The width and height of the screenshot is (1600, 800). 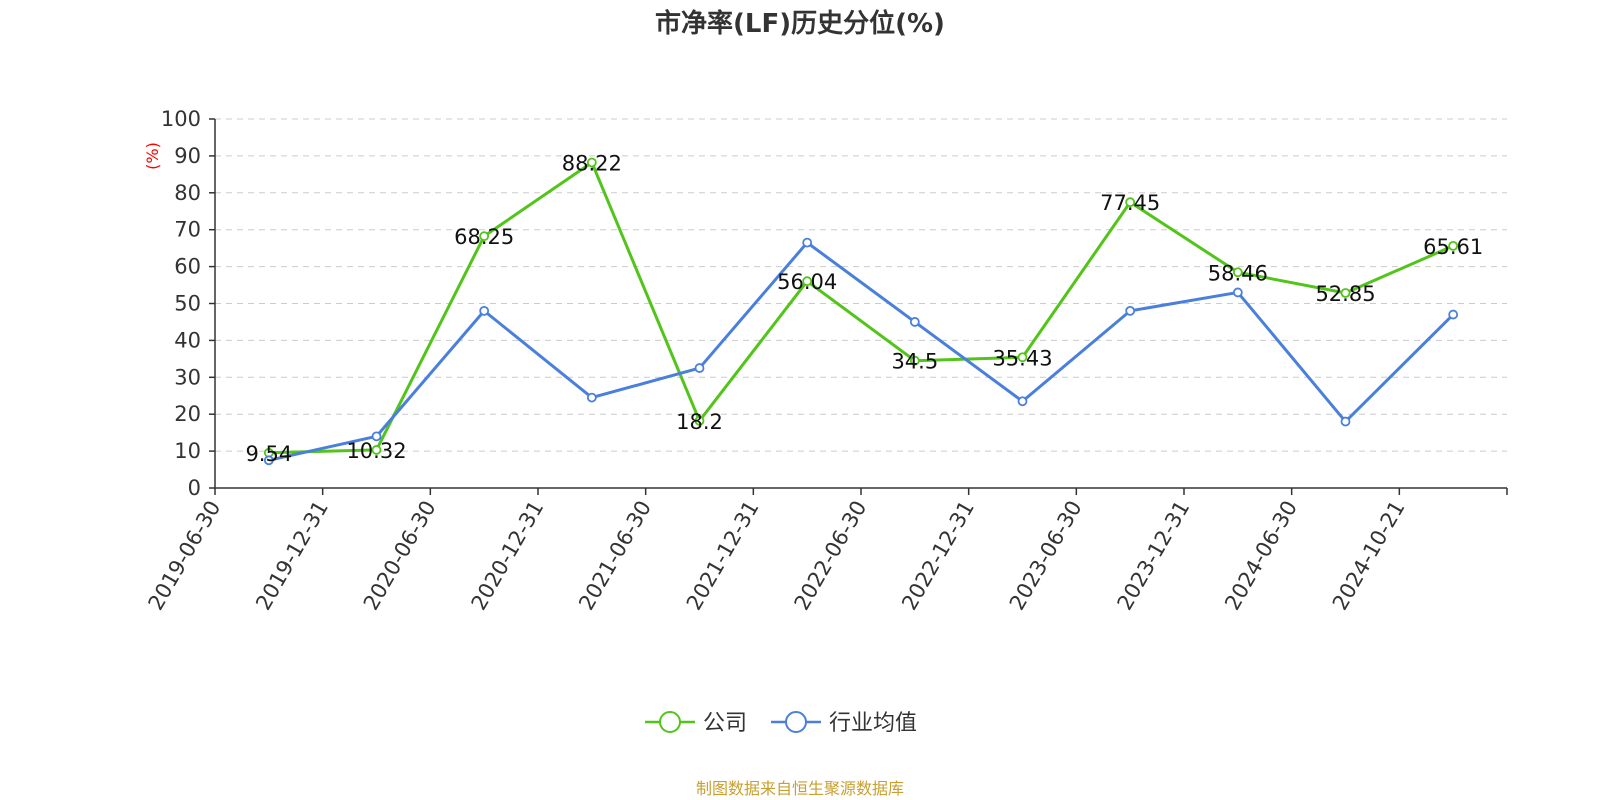 What do you see at coordinates (187, 377) in the screenshot?
I see `y-tick-label: 30` at bounding box center [187, 377].